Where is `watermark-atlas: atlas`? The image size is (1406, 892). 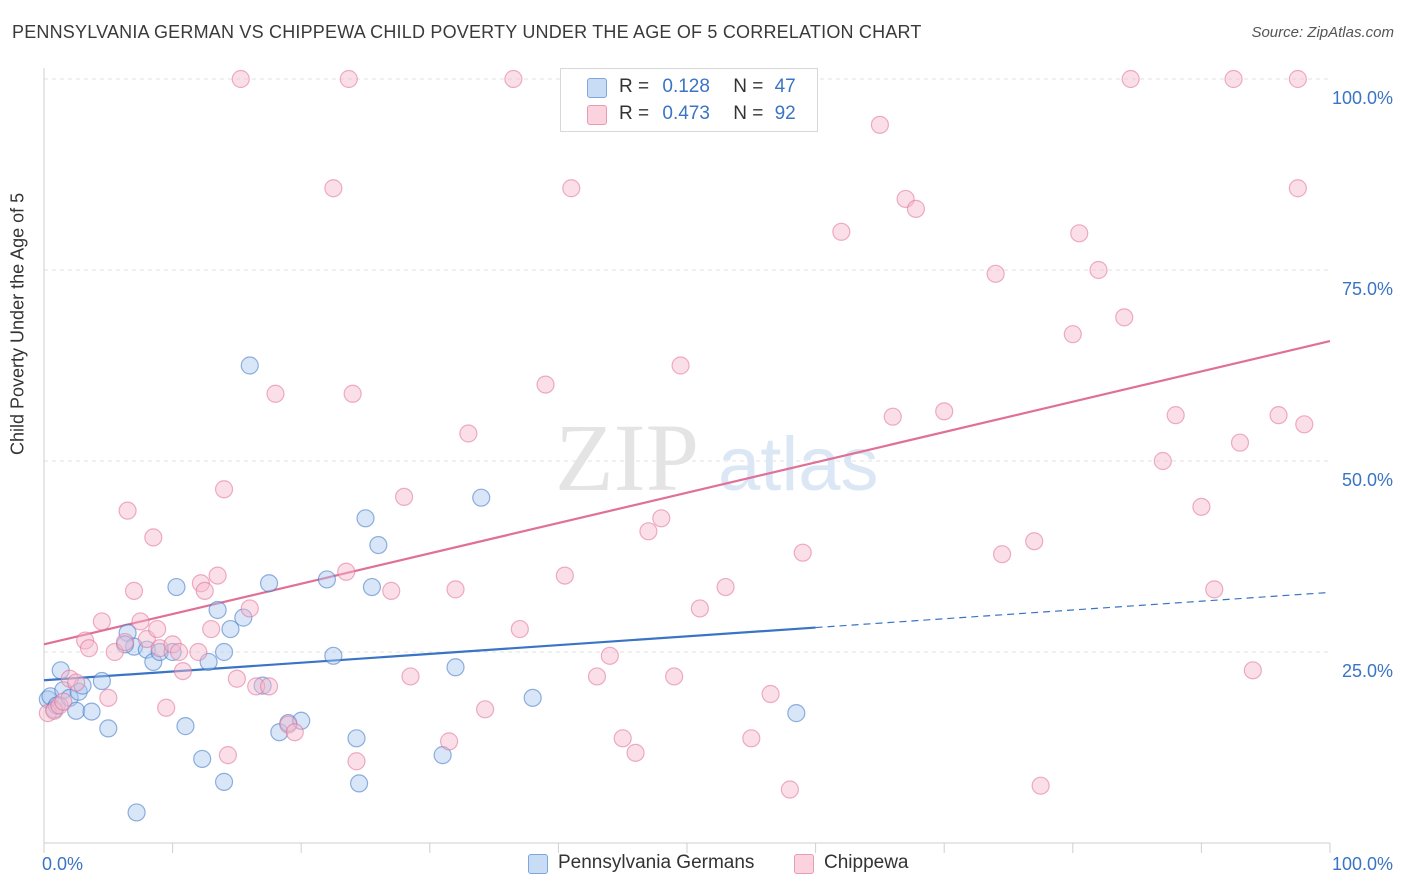 watermark-atlas: atlas is located at coordinates (798, 464).